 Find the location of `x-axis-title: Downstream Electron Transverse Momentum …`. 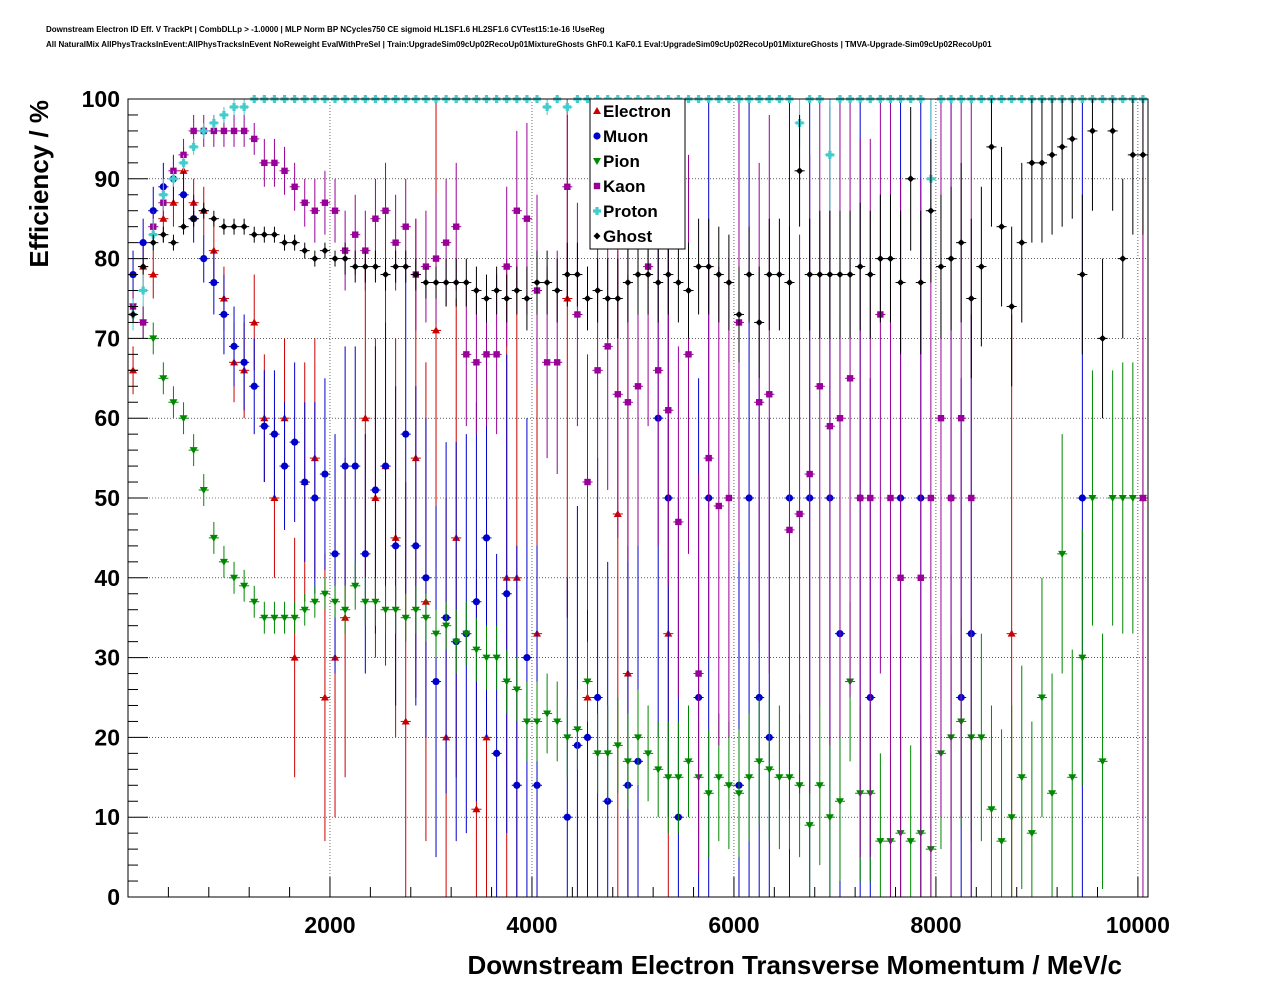

x-axis-title: Downstream Electron Transverse Momentum … is located at coordinates (794, 965).